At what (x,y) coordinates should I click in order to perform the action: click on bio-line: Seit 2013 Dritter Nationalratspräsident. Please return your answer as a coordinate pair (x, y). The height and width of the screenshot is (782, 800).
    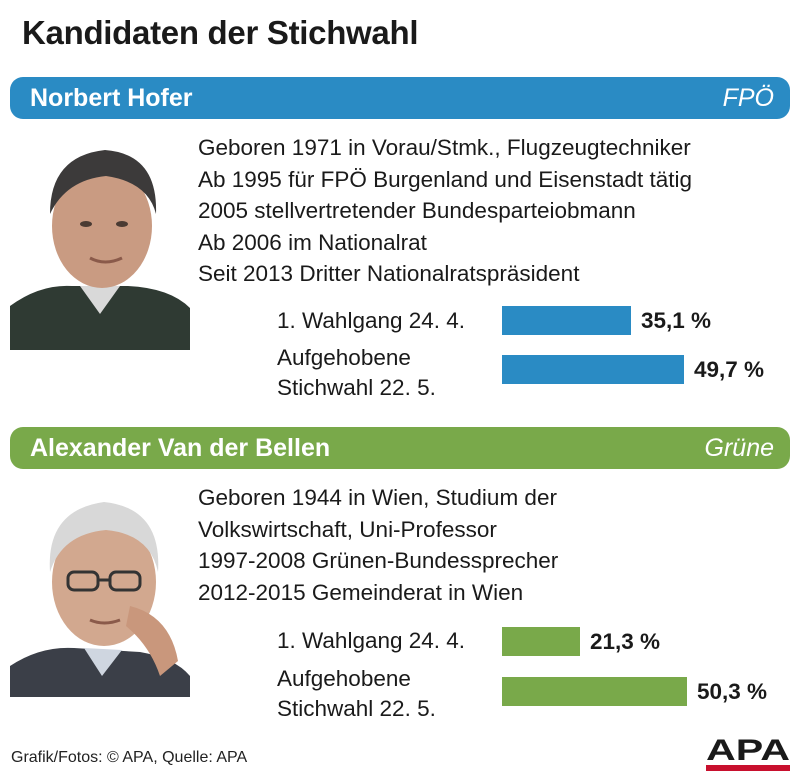
    Looking at the image, I should click on (389, 273).